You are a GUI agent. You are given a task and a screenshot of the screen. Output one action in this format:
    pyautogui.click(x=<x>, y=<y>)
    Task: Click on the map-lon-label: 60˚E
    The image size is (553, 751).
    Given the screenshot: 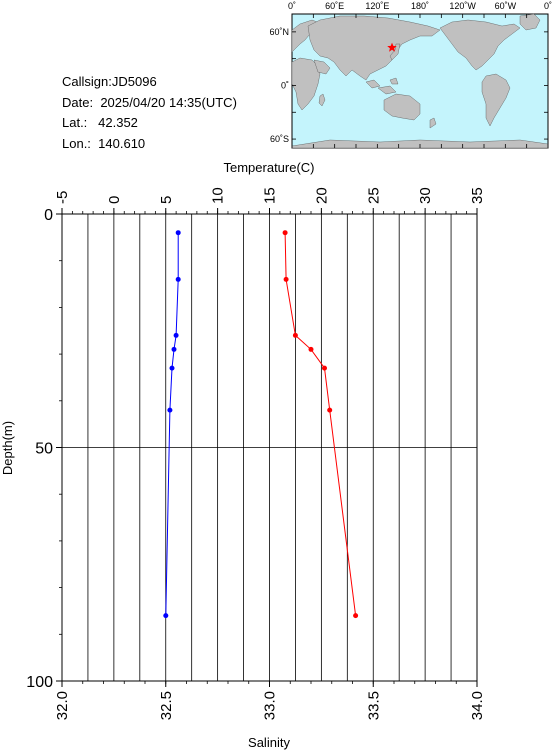 What is the action you would take?
    pyautogui.click(x=334, y=6)
    